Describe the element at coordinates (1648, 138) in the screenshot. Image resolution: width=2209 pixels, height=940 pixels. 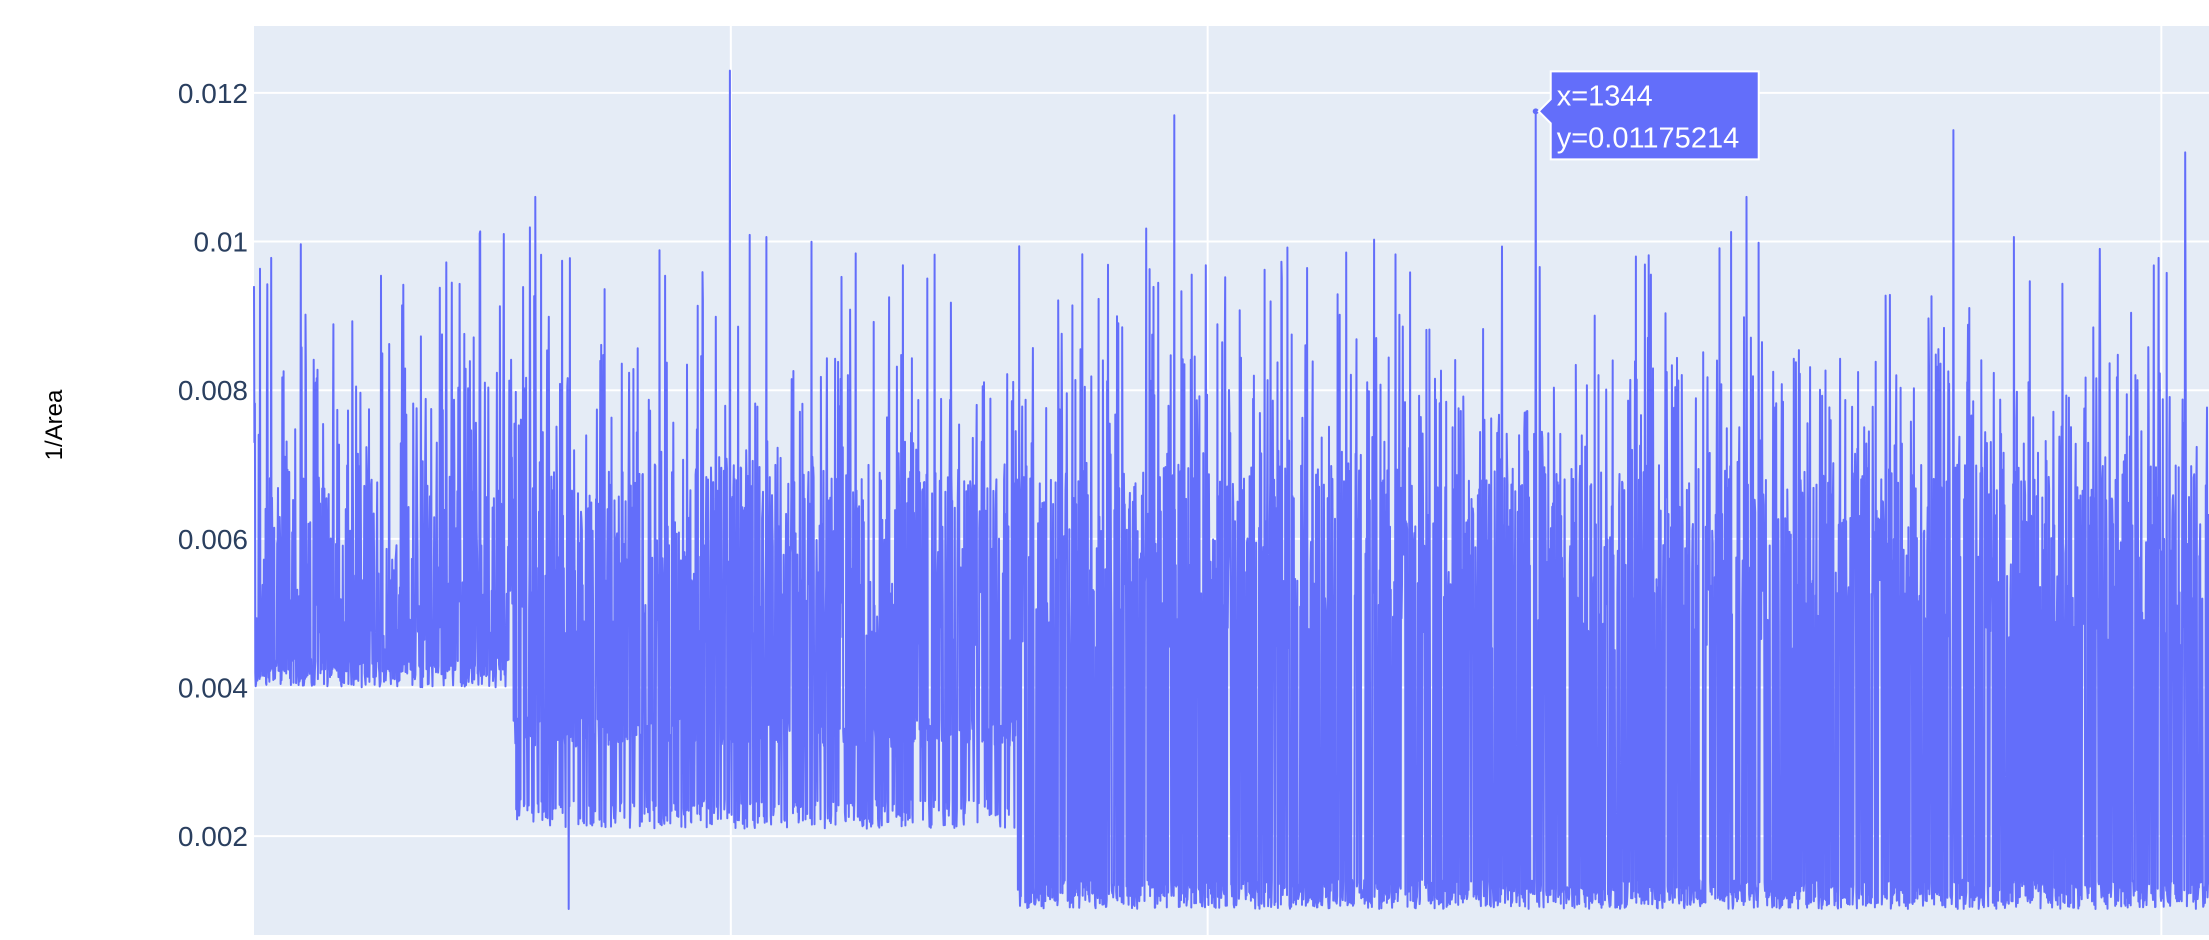
I see `hover-y-label: y=0.01175214` at that location.